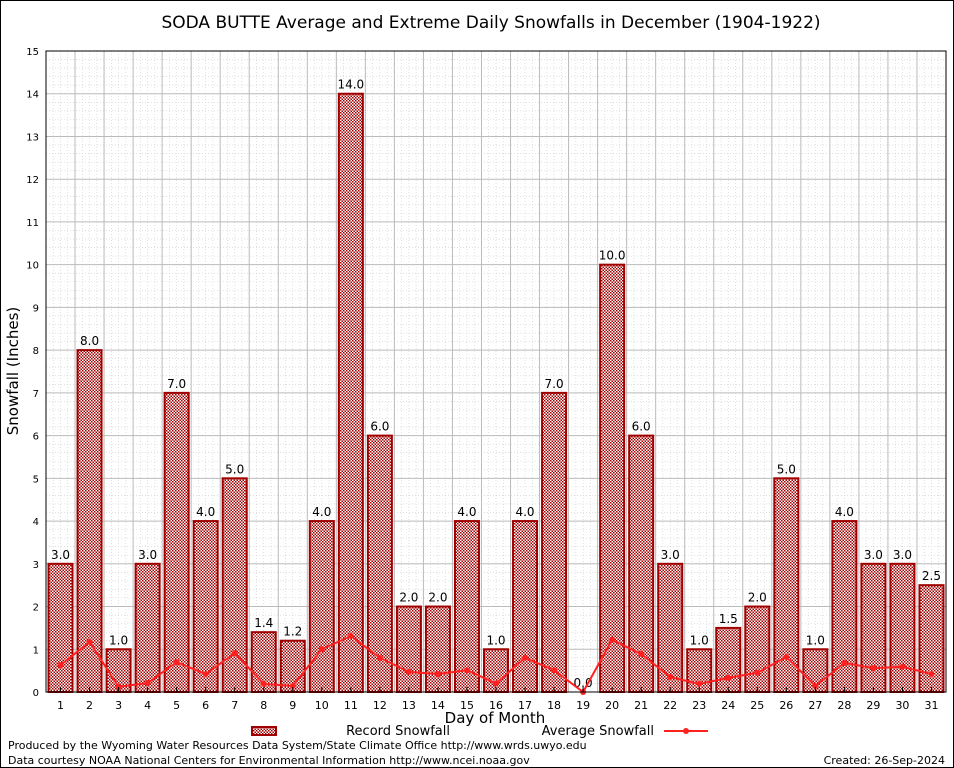 Image resolution: width=954 pixels, height=768 pixels. What do you see at coordinates (931, 576) in the screenshot?
I see `bar-value-label: 2.5` at bounding box center [931, 576].